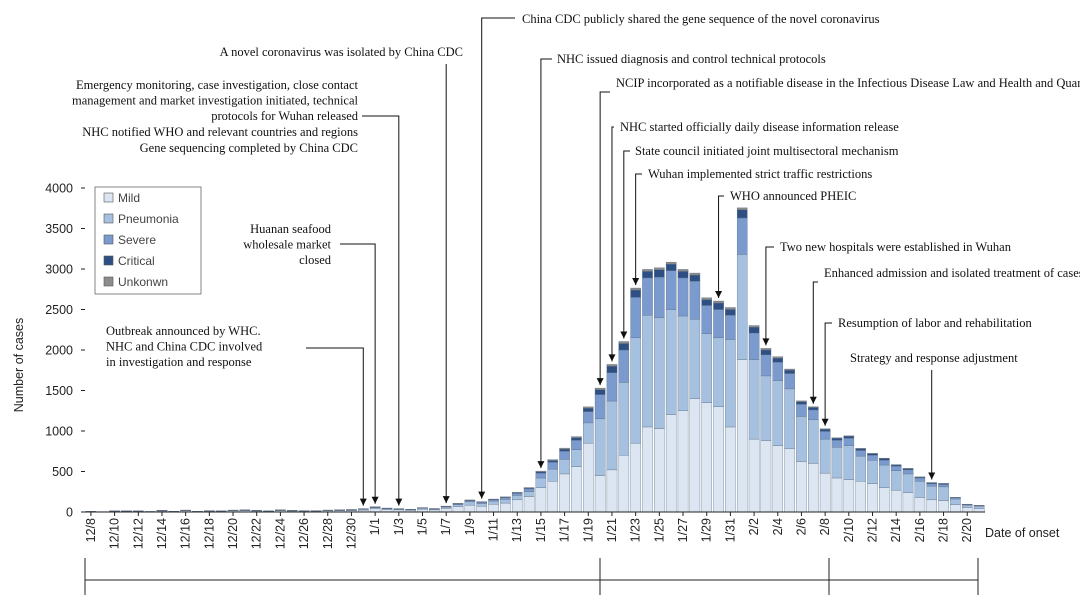  Describe the element at coordinates (446, 526) in the screenshot. I see `x-tick-label: 1/7` at that location.